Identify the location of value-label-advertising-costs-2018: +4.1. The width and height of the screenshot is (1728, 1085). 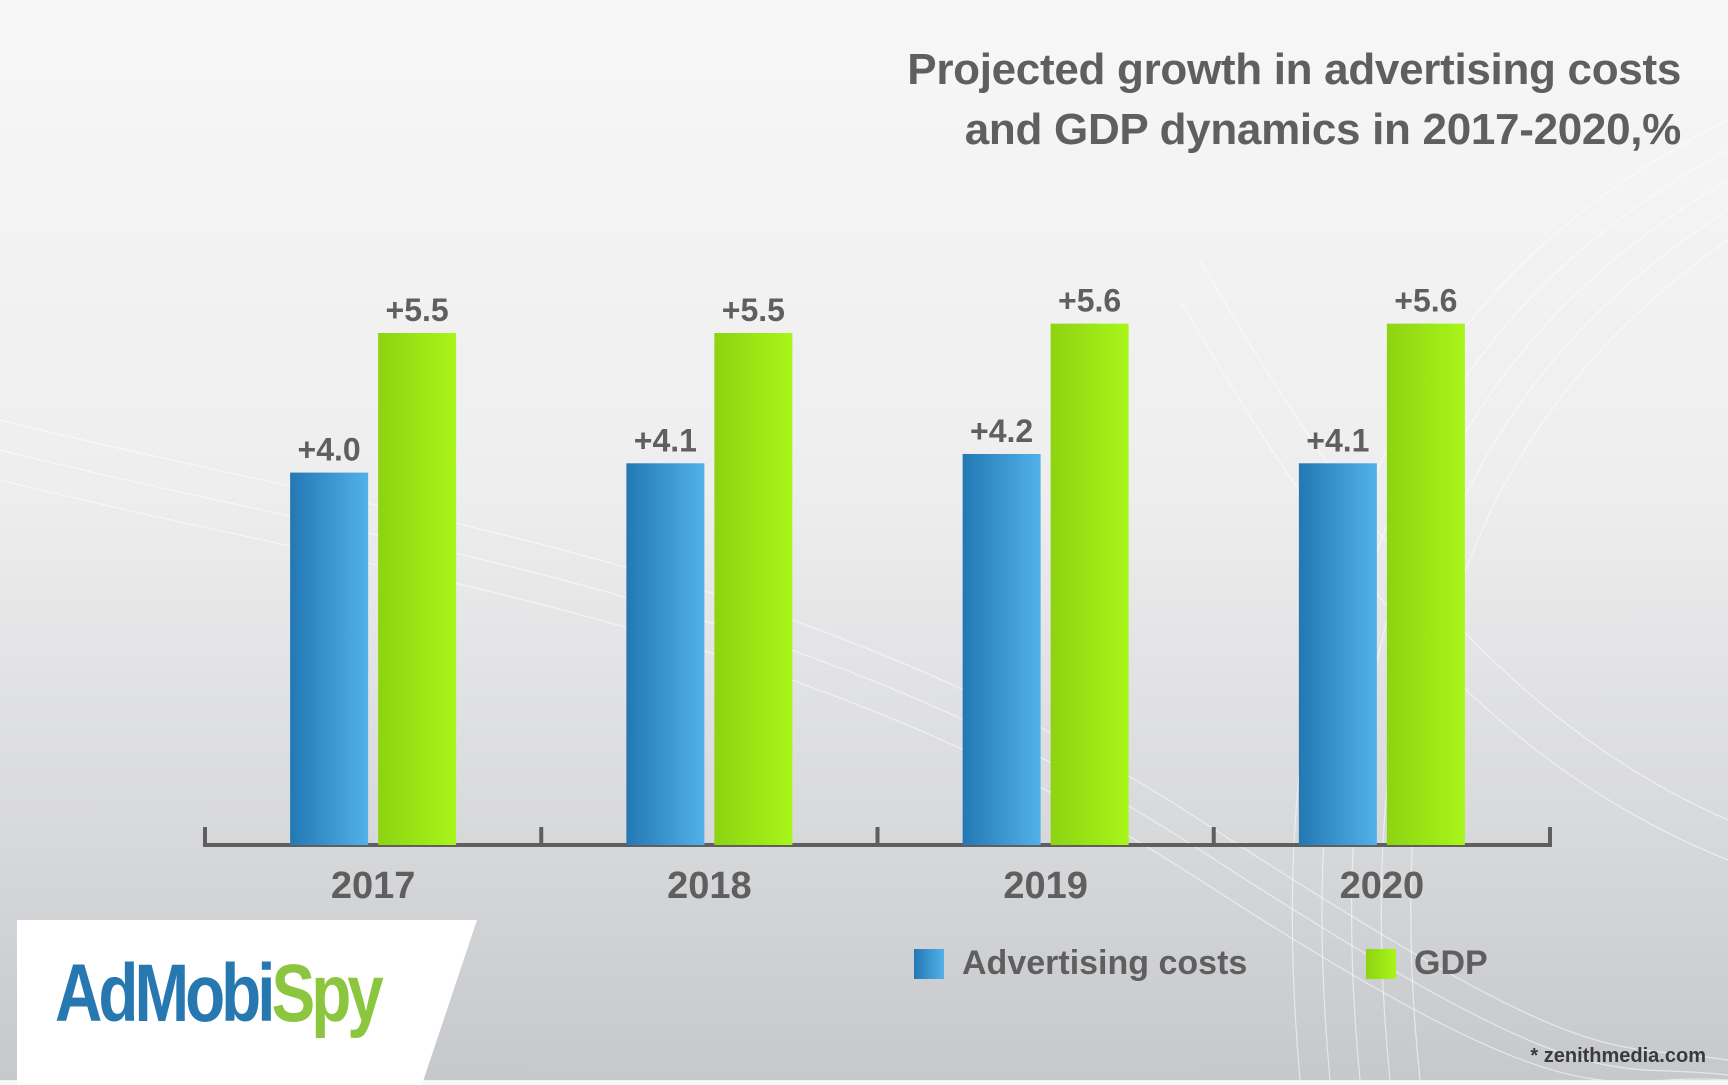
(665, 440).